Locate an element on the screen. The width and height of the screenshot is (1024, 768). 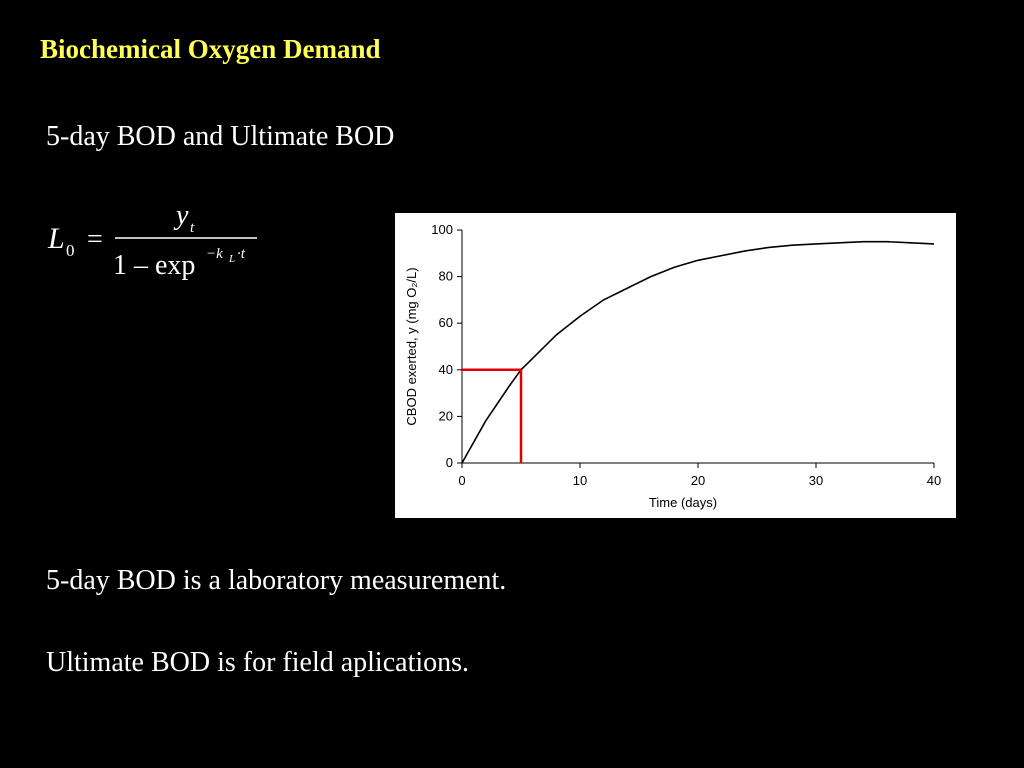
x-tick-label: 30 is located at coordinates (816, 480).